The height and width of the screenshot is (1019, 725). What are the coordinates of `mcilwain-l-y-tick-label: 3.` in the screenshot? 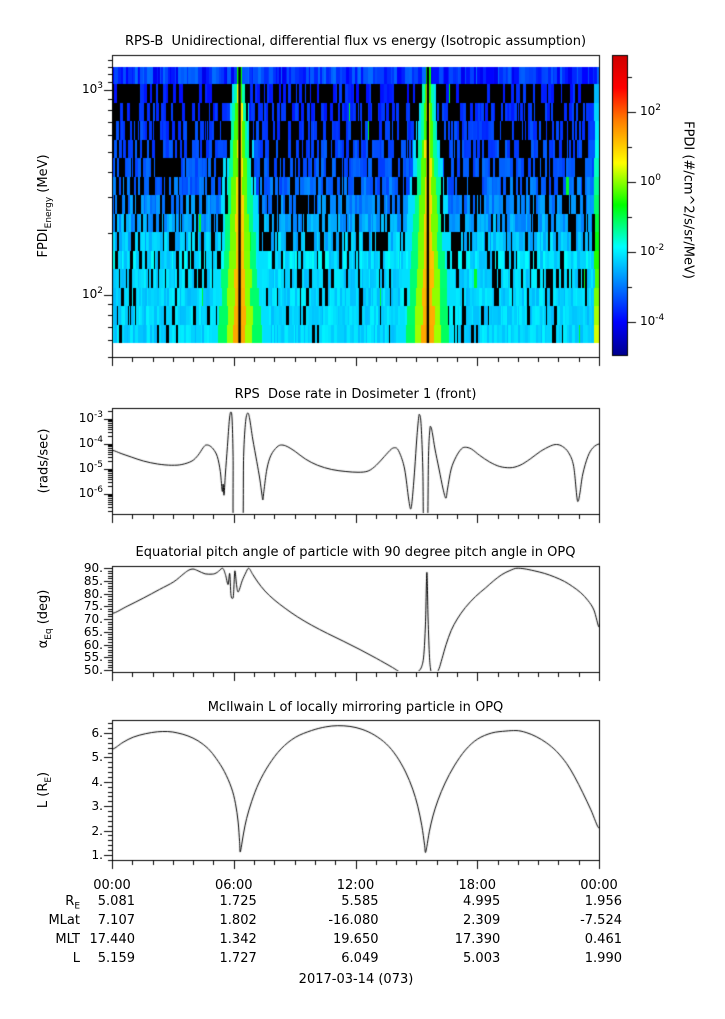 It's located at (97, 806).